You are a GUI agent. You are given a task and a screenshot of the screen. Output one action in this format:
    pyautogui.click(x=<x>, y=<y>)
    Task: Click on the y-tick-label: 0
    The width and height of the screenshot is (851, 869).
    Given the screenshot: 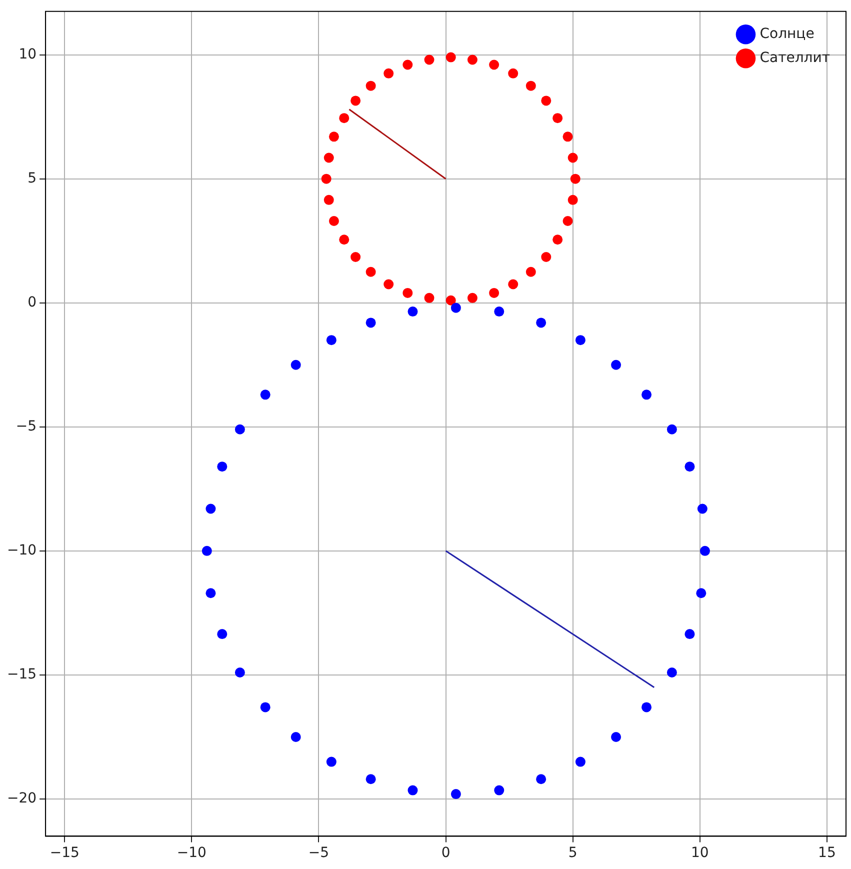 What is the action you would take?
    pyautogui.click(x=32, y=302)
    